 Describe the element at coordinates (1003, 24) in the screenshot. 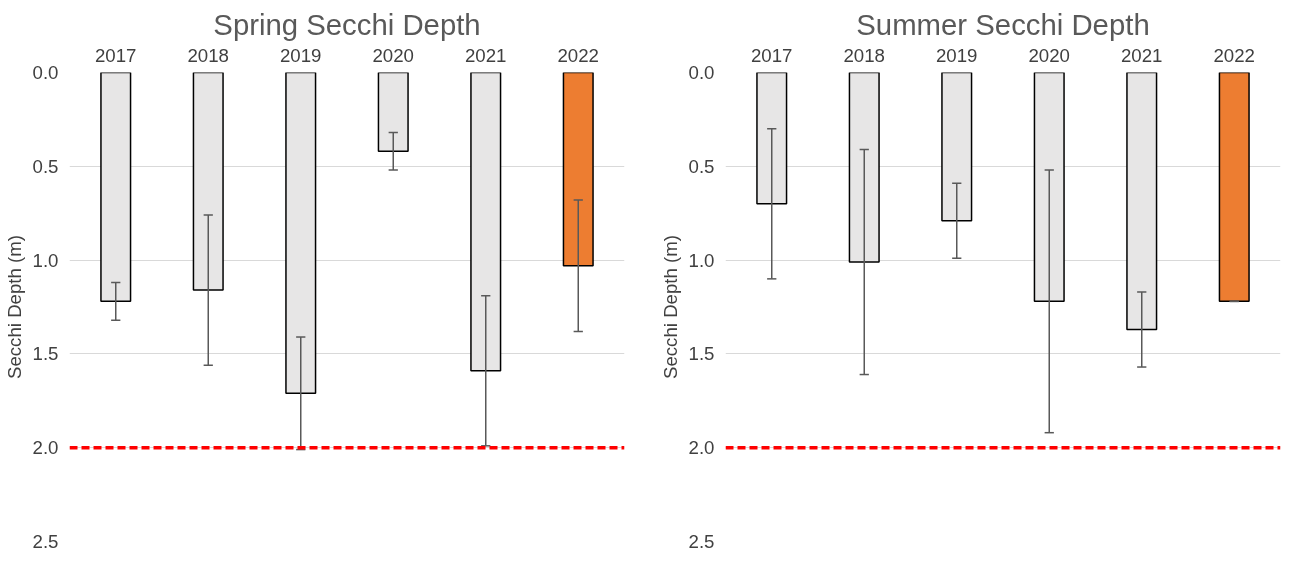

I see `chart-title: Summer Secchi Depth` at that location.